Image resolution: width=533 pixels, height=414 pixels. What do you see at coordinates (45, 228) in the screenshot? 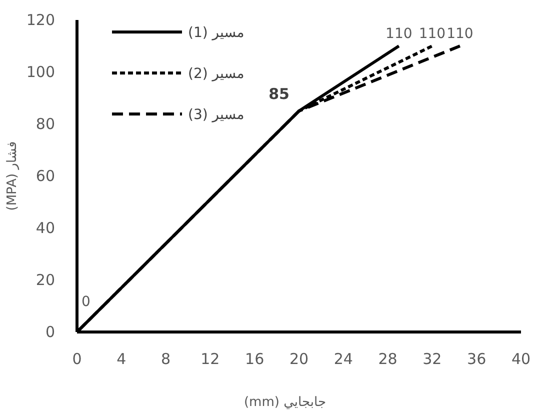
I see `y-tick-label: 40` at bounding box center [45, 228].